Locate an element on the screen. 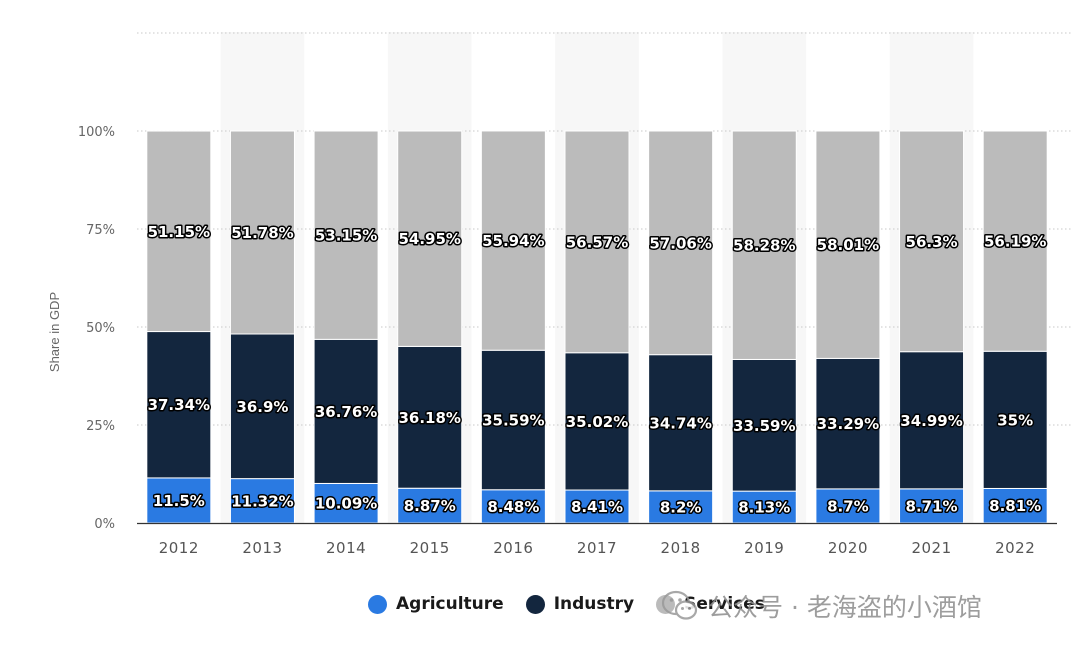 The image size is (1080, 647). data-label: 35.59% is located at coordinates (513, 421).